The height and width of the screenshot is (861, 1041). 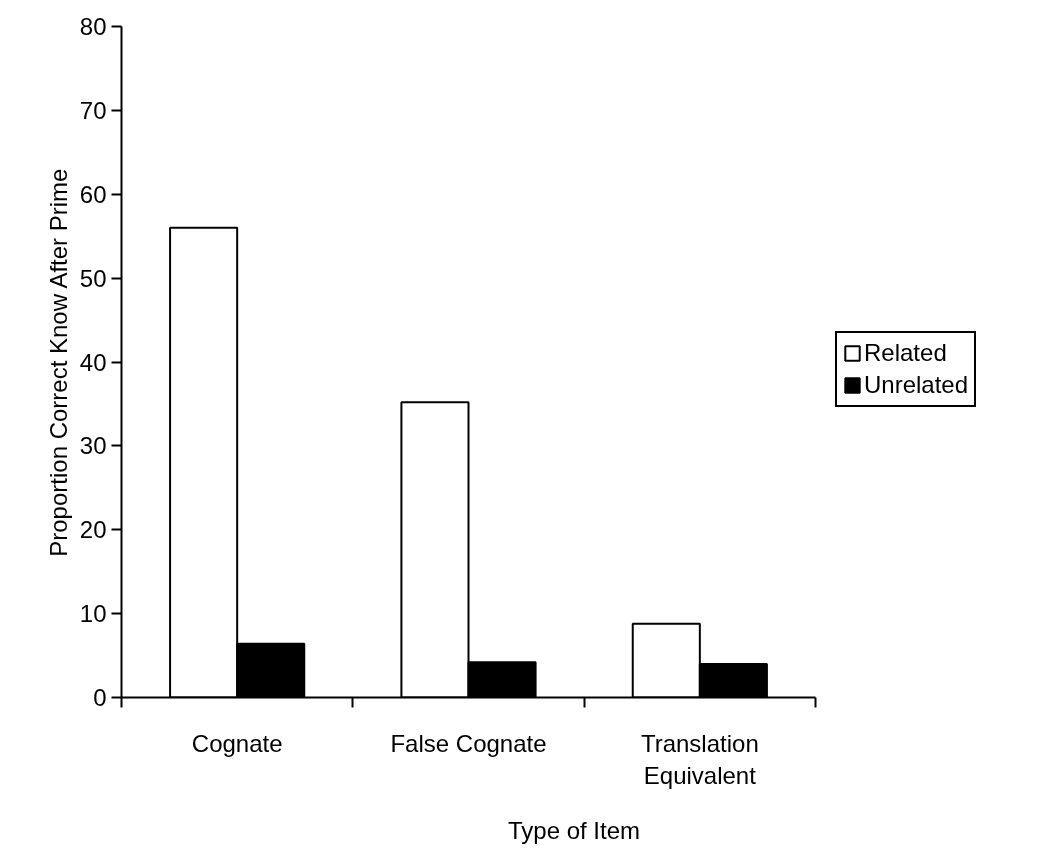 I want to click on y-tick-label: 60, so click(x=93, y=194).